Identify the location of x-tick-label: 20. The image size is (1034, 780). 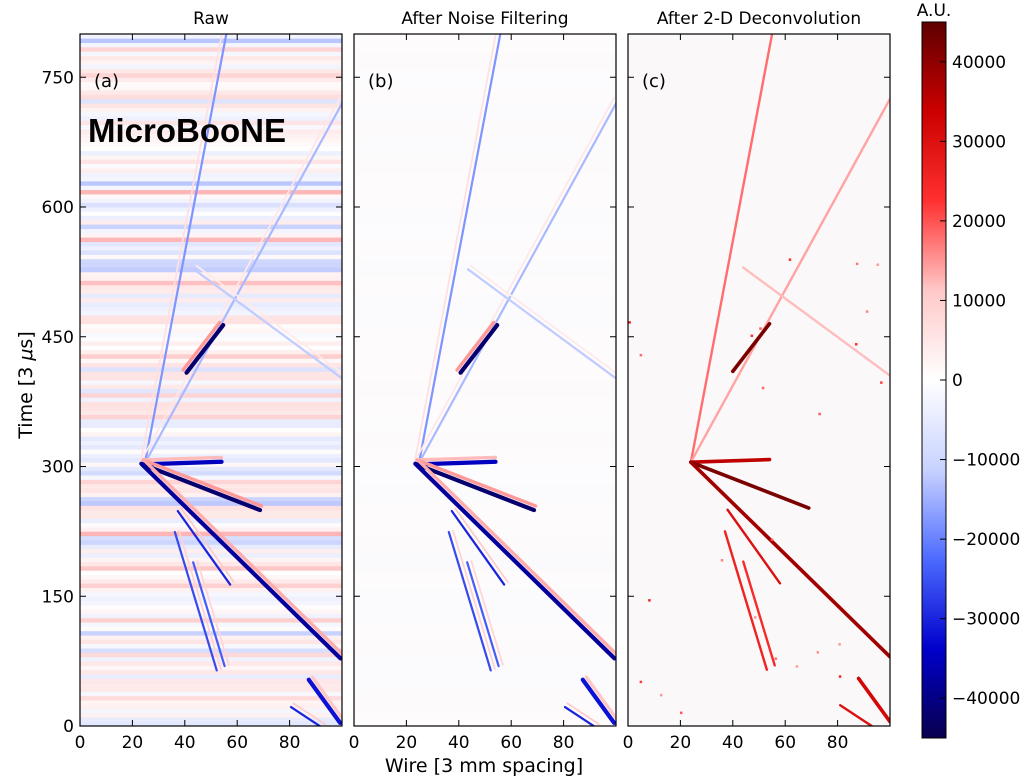
(407, 743).